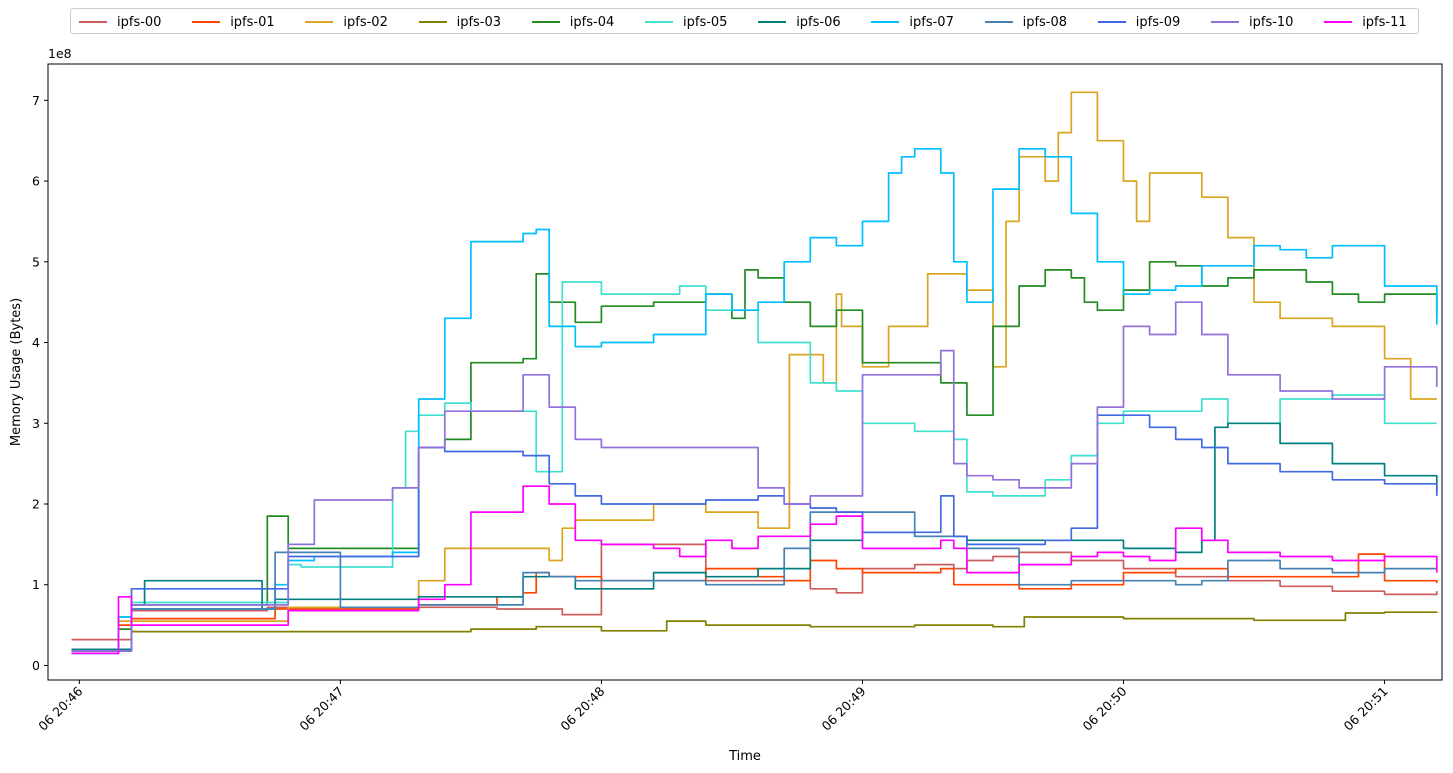 This screenshot has width=1453, height=773. What do you see at coordinates (744, 756) in the screenshot?
I see `x-axis-label: Time` at bounding box center [744, 756].